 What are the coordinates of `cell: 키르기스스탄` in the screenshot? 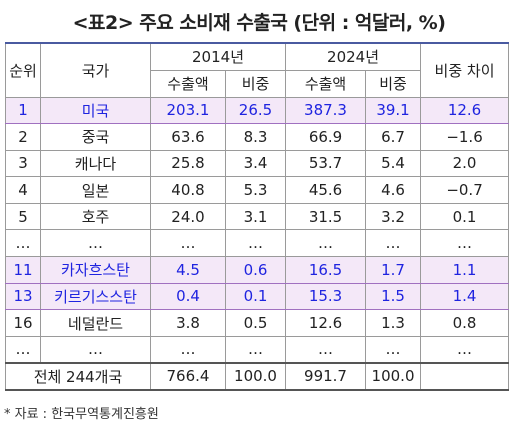 It's located at (95, 296).